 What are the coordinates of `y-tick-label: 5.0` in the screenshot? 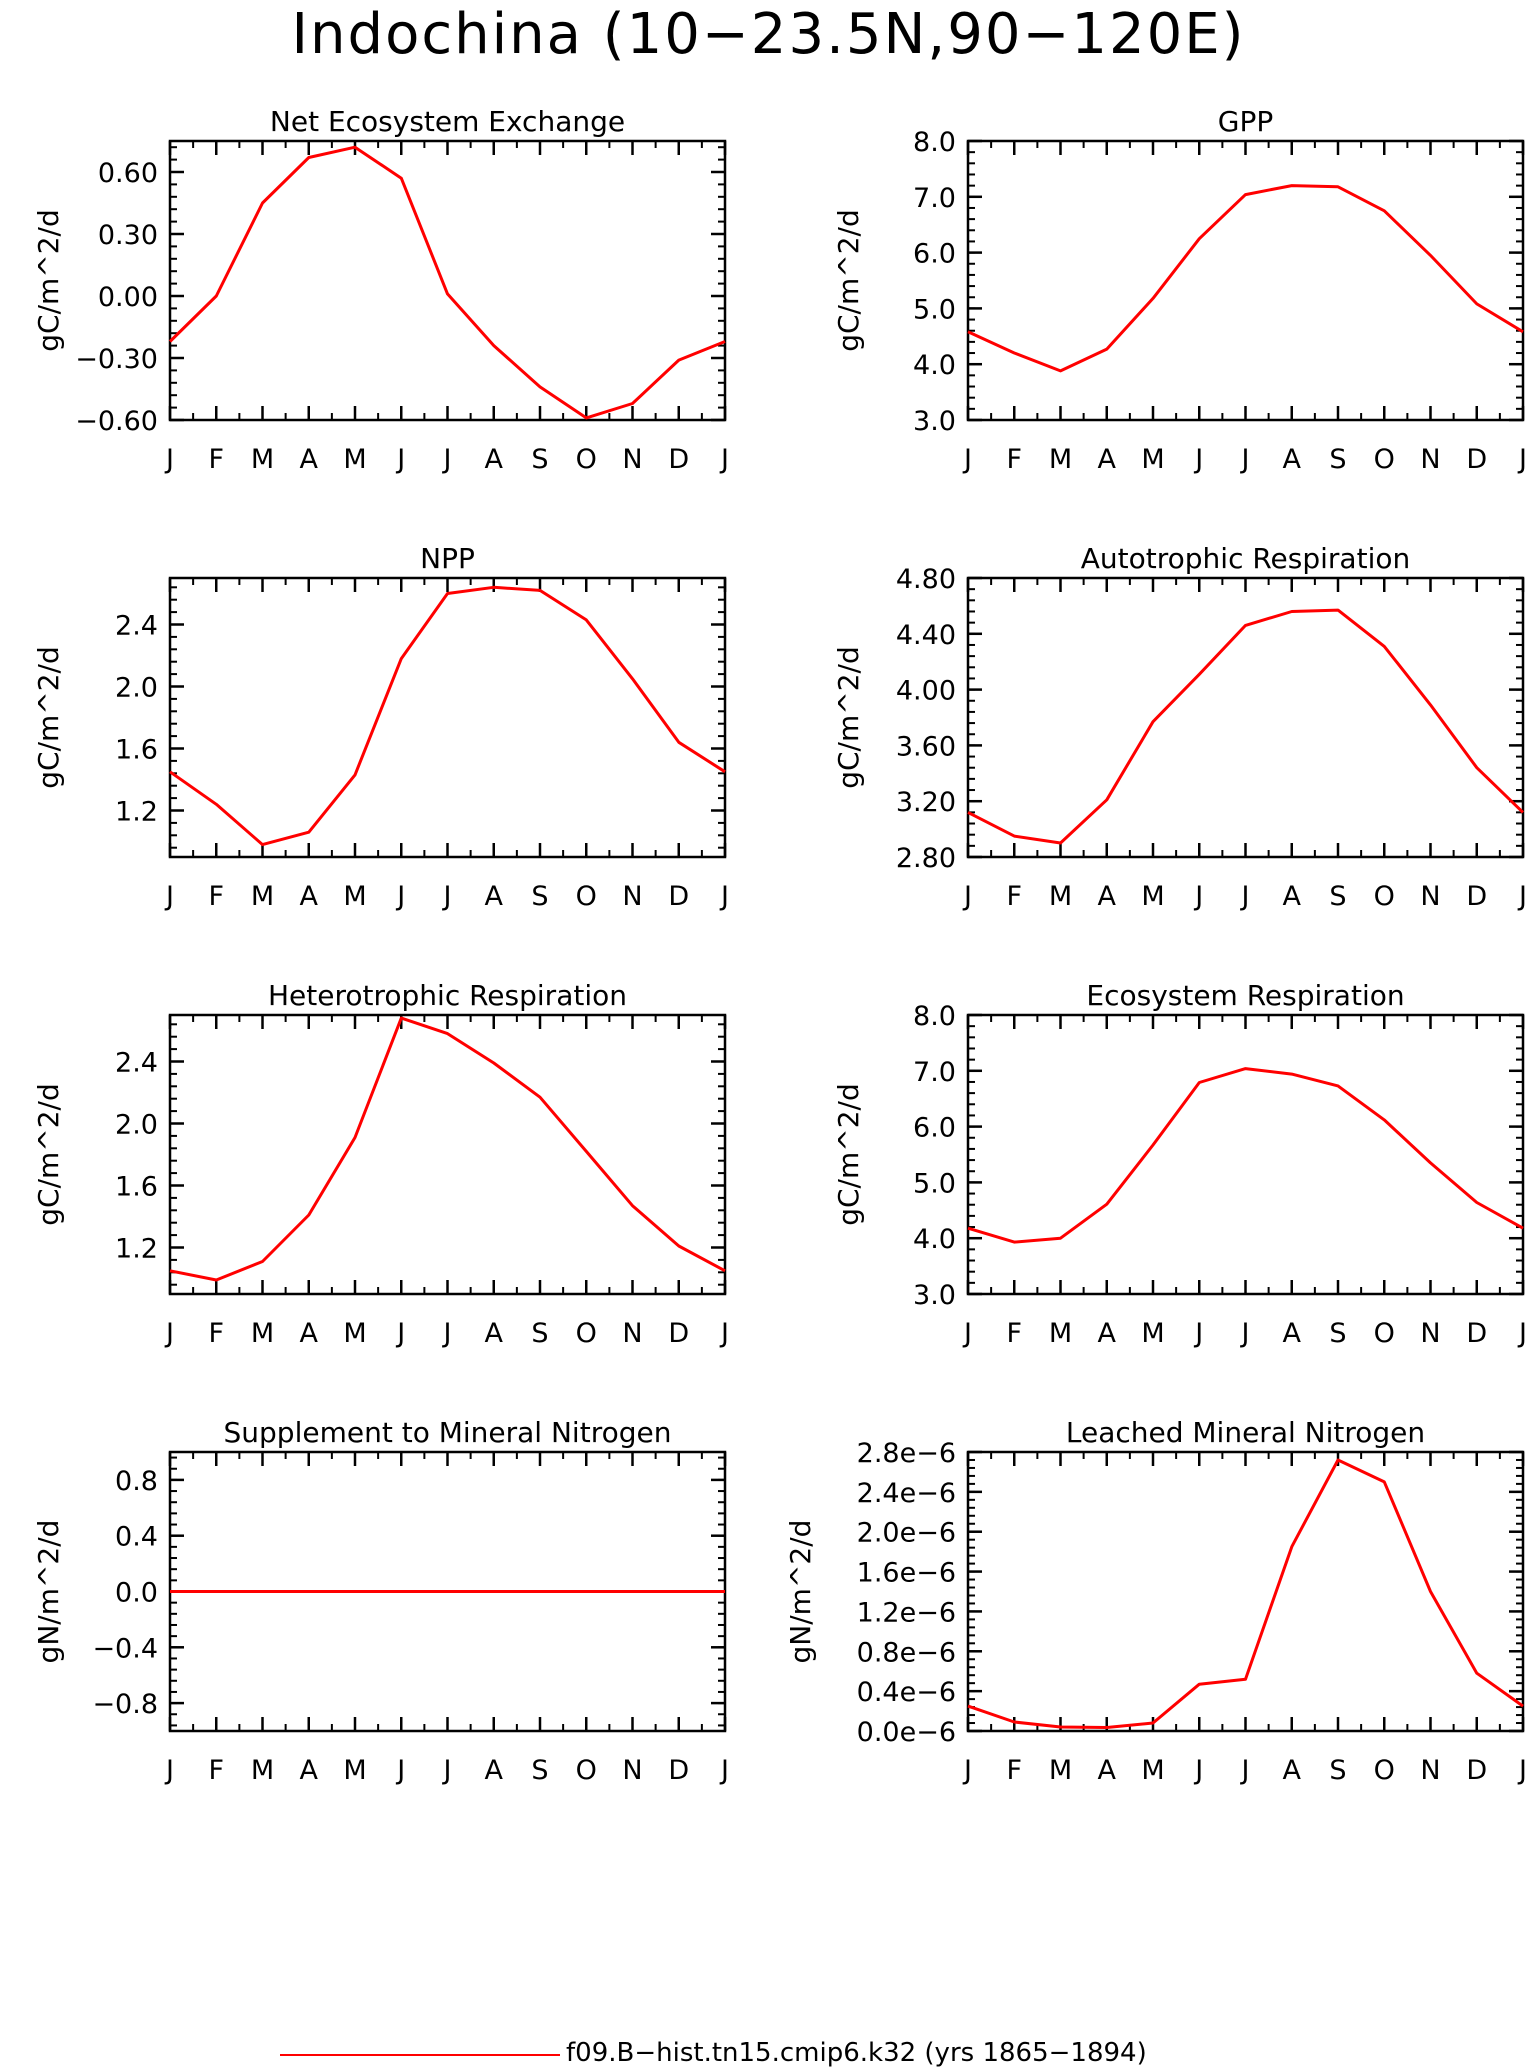 It's located at (934, 1183).